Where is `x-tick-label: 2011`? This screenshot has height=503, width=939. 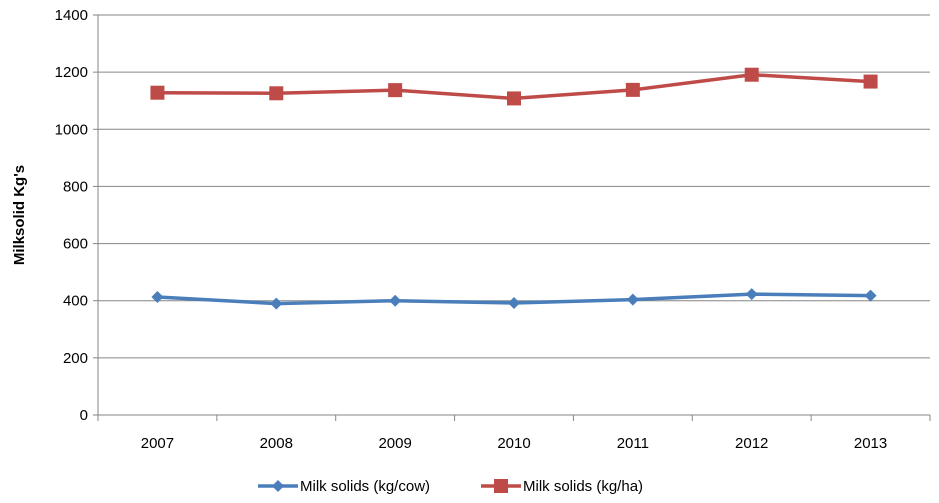
x-tick-label: 2011 is located at coordinates (633, 443).